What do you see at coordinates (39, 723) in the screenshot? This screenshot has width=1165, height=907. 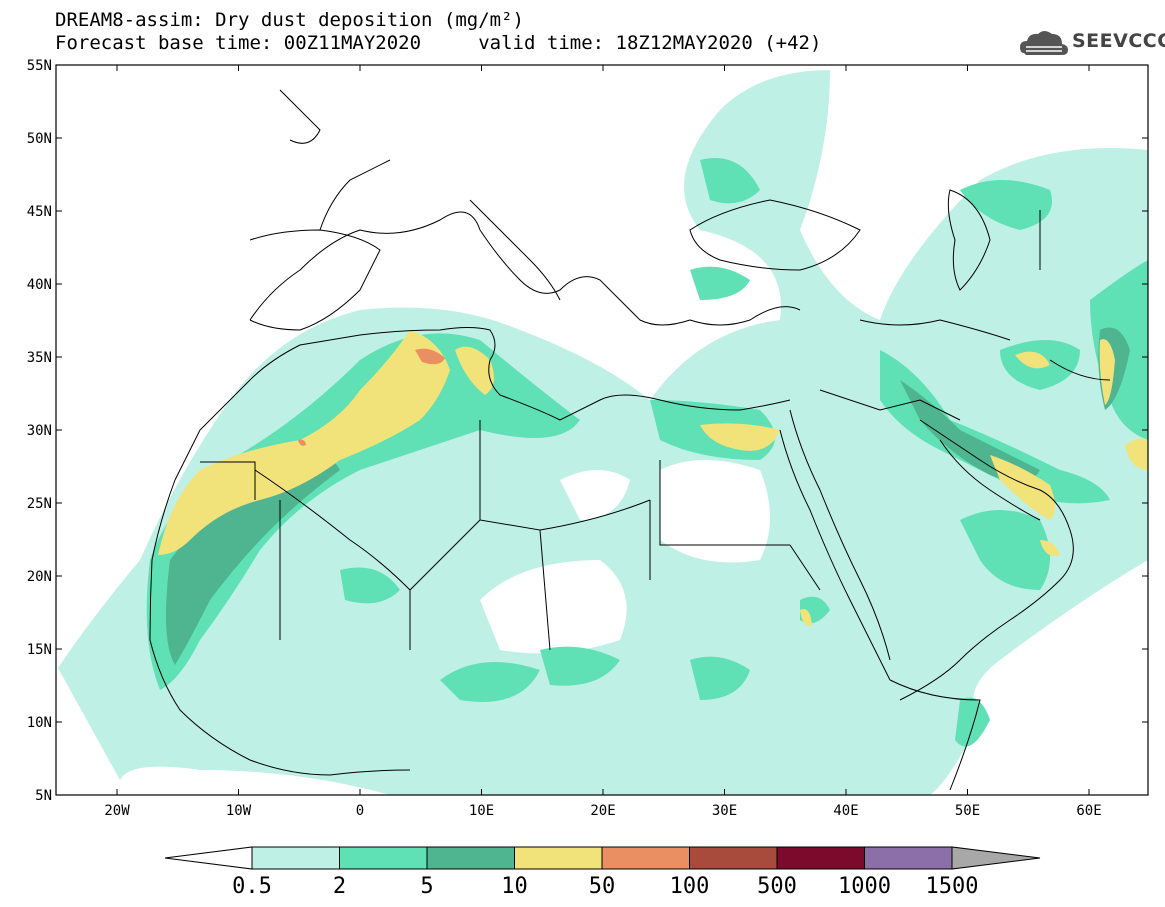 I see `lat-tick-label: 10N` at bounding box center [39, 723].